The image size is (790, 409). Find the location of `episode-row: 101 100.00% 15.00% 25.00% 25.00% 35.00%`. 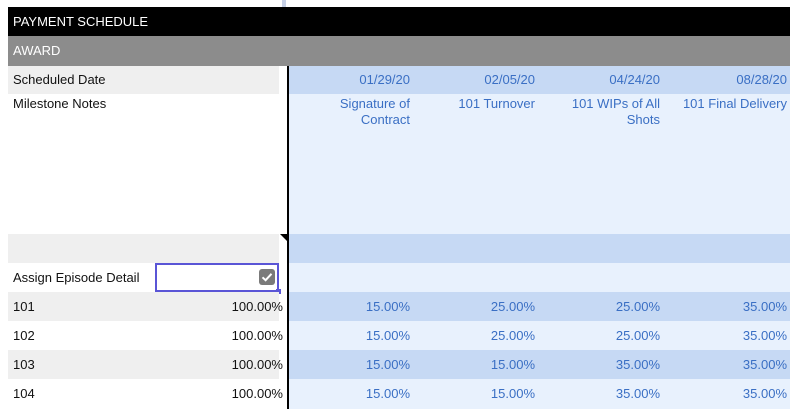

episode-row: 101 100.00% 15.00% 25.00% 25.00% 35.00% is located at coordinates (399, 306).